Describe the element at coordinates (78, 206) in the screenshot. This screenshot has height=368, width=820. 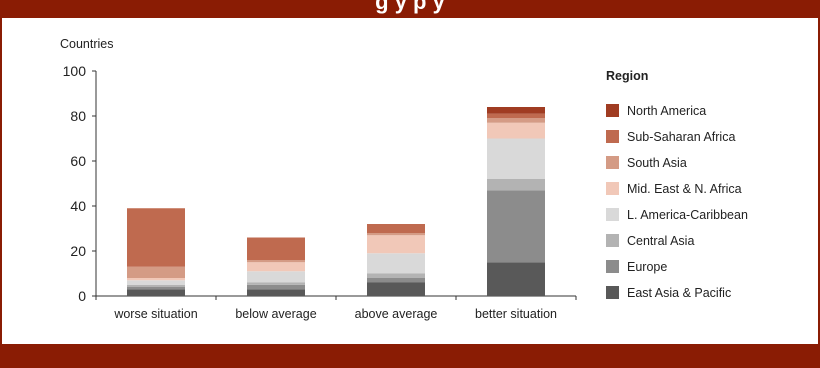
I see `y-tick-label: 40` at that location.